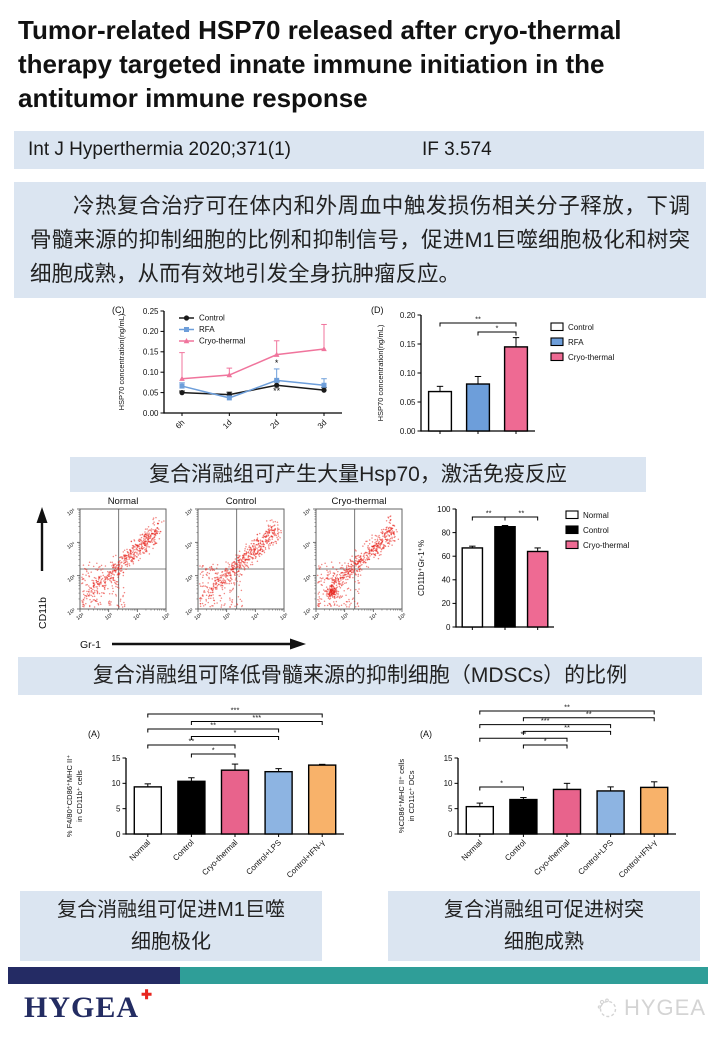 This screenshot has height=1040, width=720. Describe the element at coordinates (69, 796) in the screenshot. I see `svg-text: % F4/80⁺CD86⁺MHC II⁺` at that location.